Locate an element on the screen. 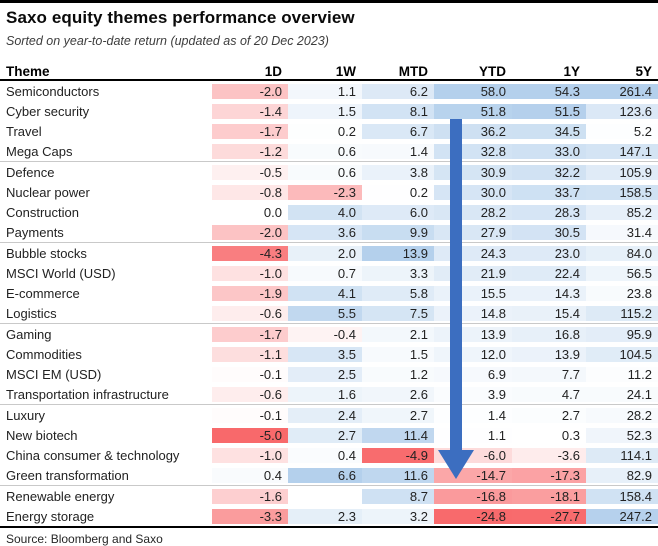 This screenshot has height=546, width=658. value-cell-mtd: 3.3 is located at coordinates (398, 273).